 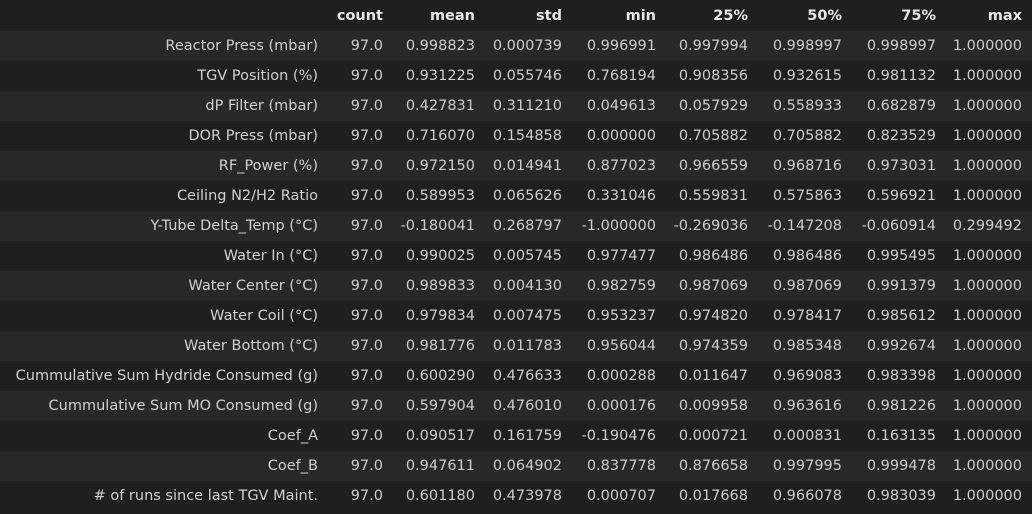 I want to click on table-cell: 0.837778, so click(x=621, y=466).